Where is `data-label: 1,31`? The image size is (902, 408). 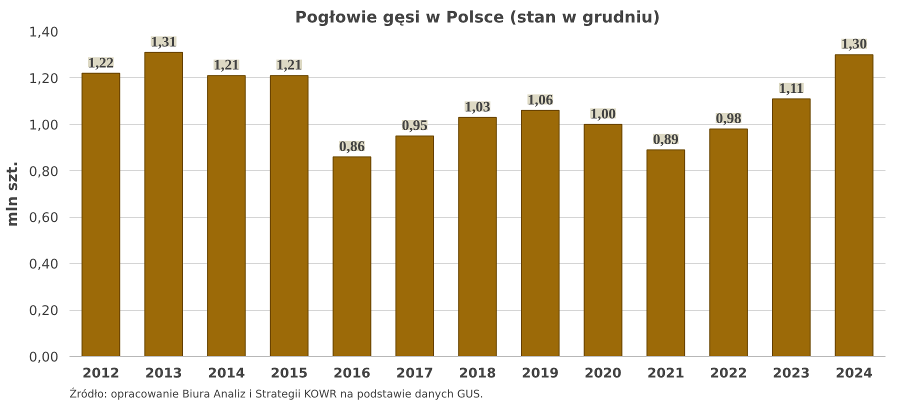
data-label: 1,31 is located at coordinates (163, 42).